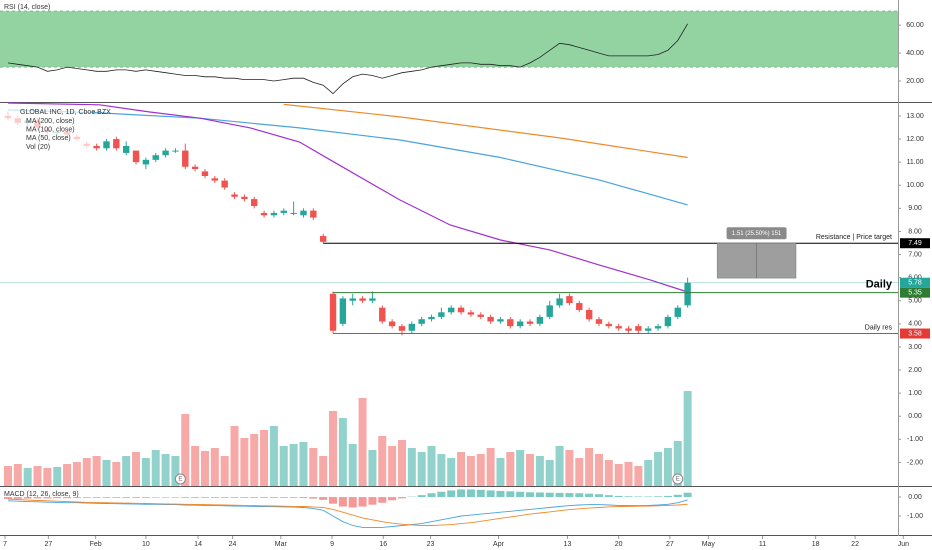 Image resolution: width=932 pixels, height=550 pixels. Describe the element at coordinates (198, 544) in the screenshot. I see `x-tick-label: 14` at that location.